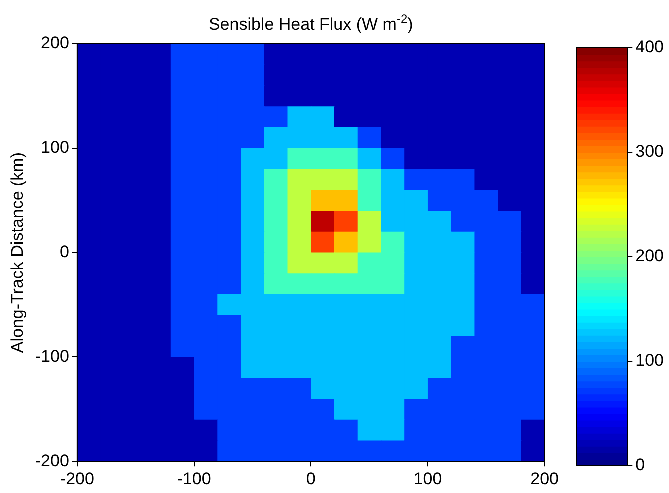  Describe the element at coordinates (311, 478) in the screenshot. I see `x-tick-label: 0` at that location.